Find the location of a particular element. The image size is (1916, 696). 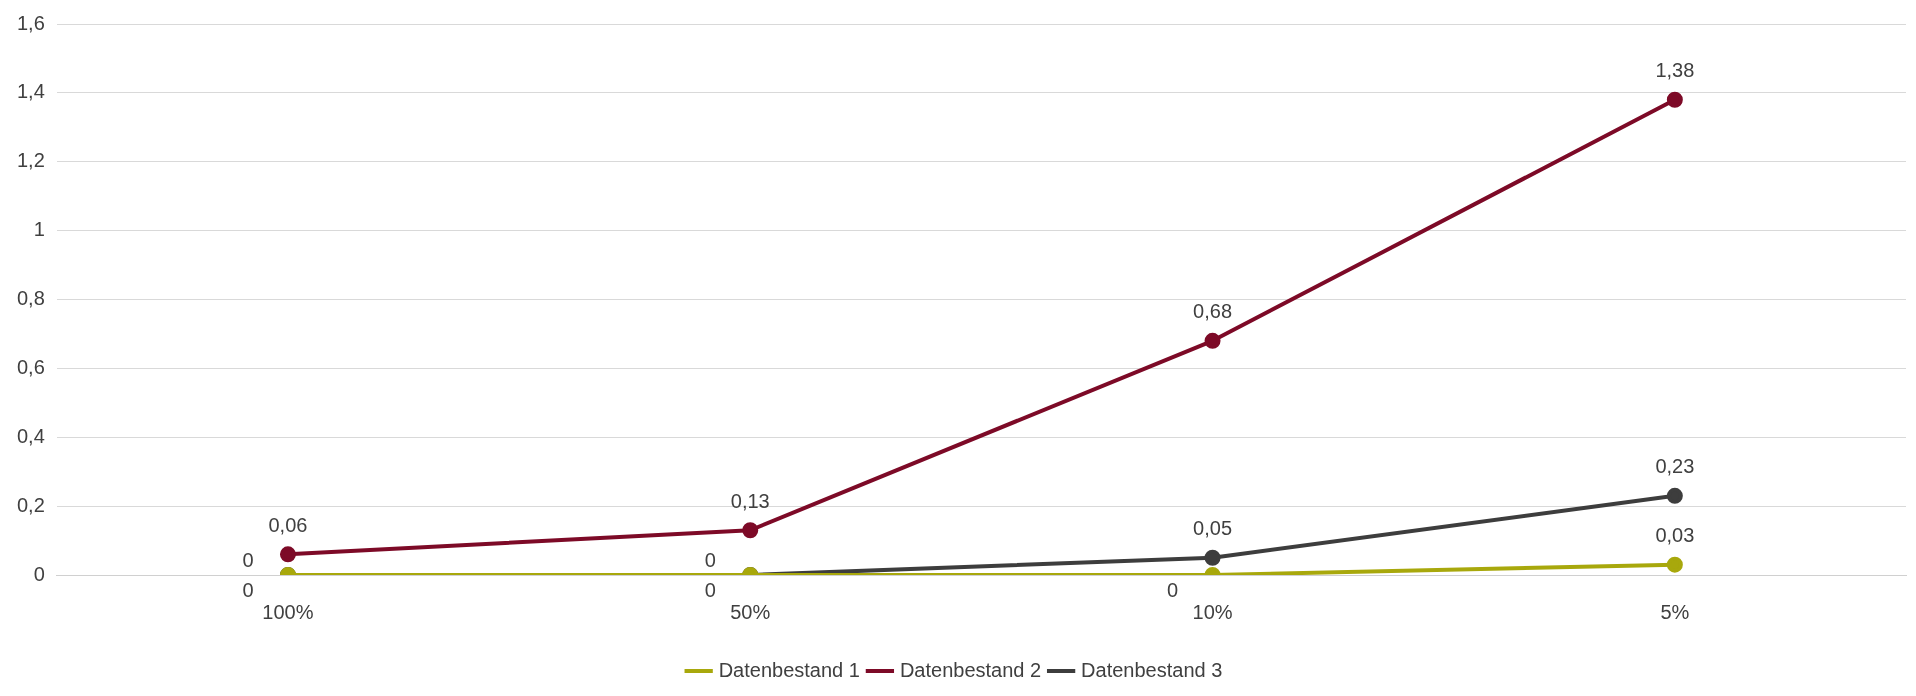

y-tick-label: 0,2 is located at coordinates (30, 504).